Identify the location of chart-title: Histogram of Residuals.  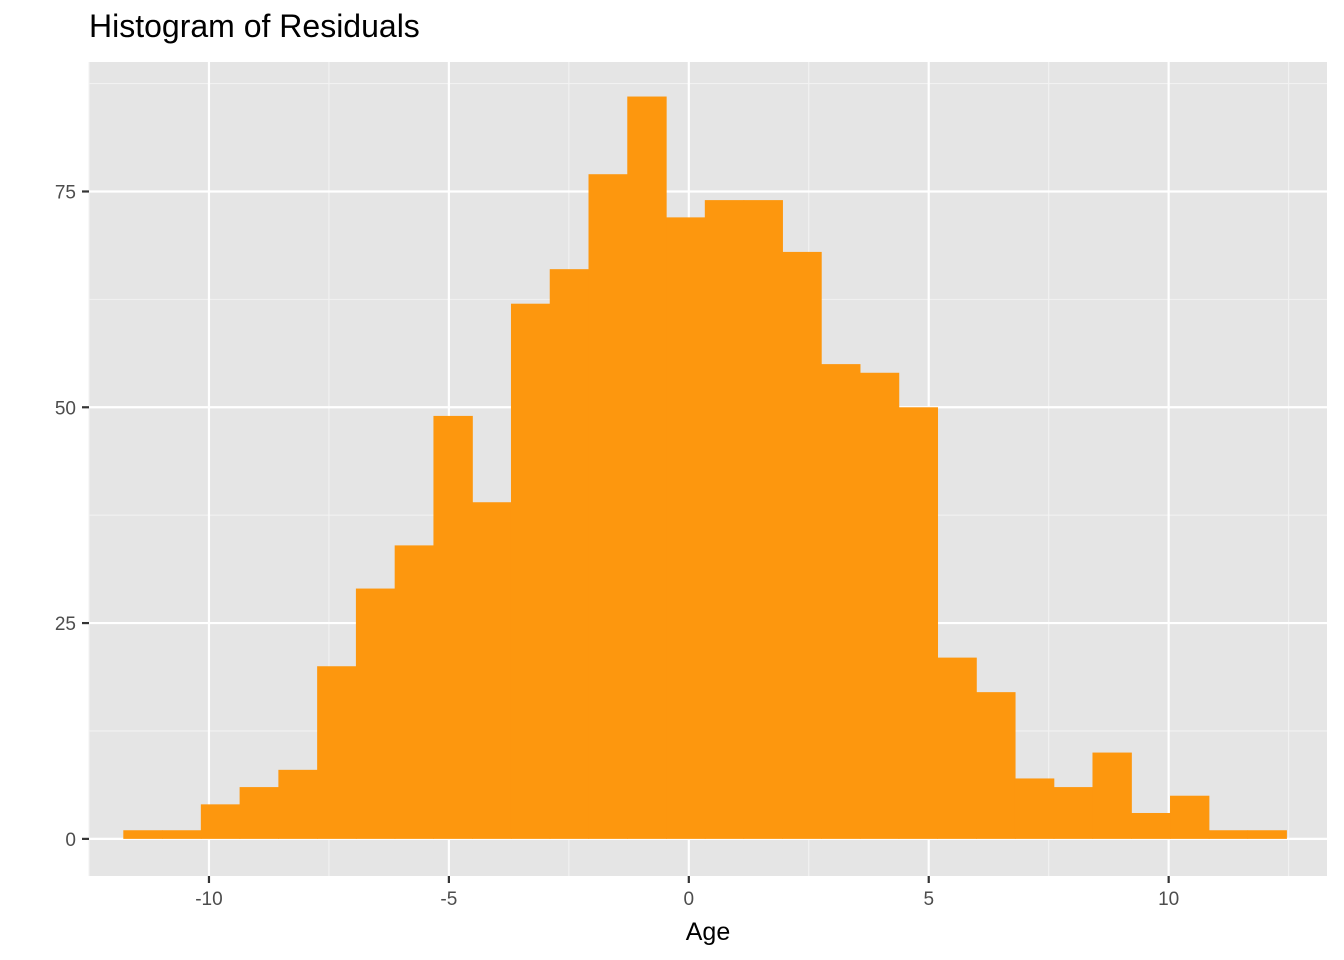
(254, 26).